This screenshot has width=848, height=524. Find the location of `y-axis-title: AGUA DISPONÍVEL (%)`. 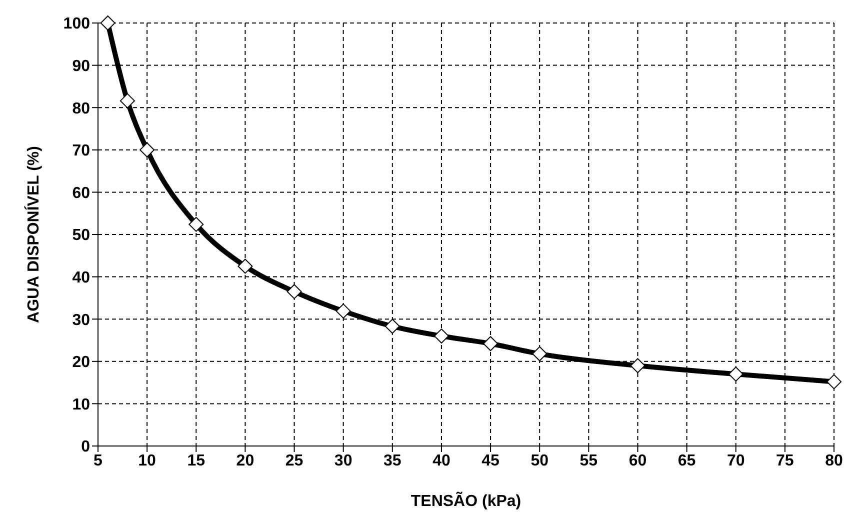

y-axis-title: AGUA DISPONÍVEL (%) is located at coordinates (33, 234).